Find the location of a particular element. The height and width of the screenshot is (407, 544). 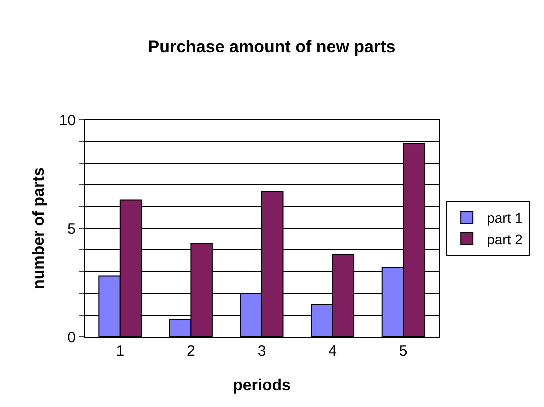

legend-label: part 2 is located at coordinates (505, 239).